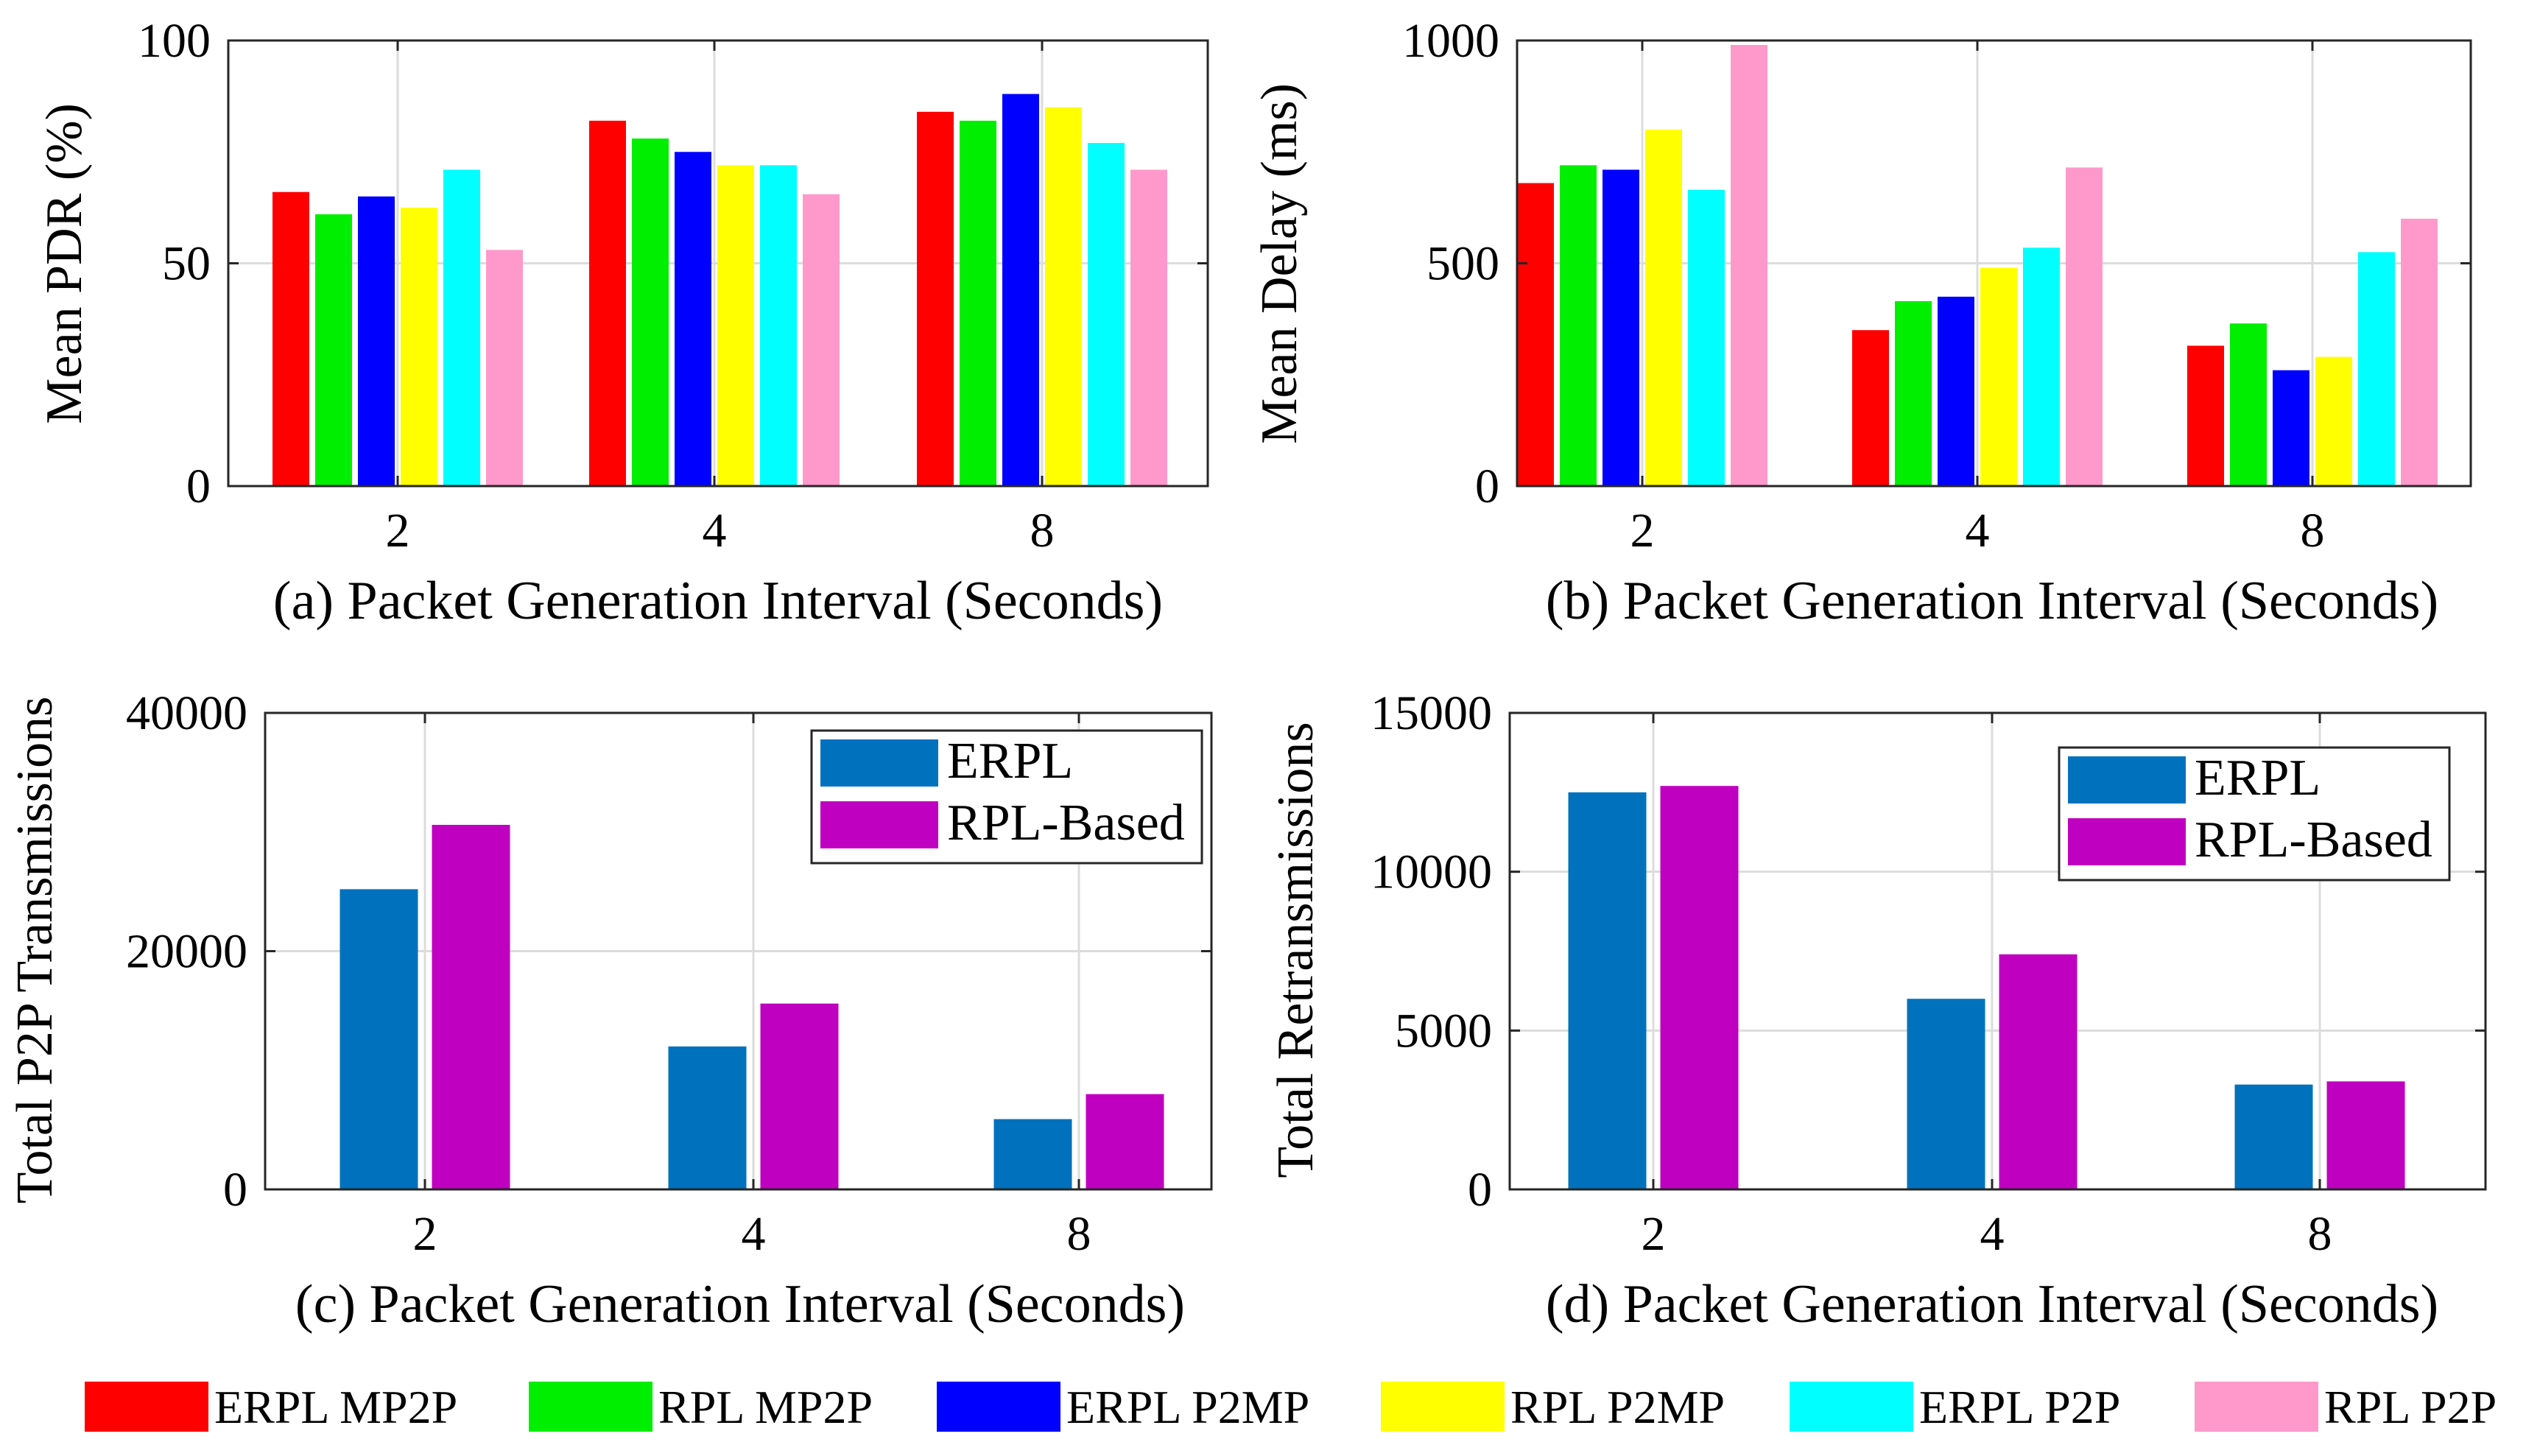 This screenshot has width=2526, height=1456. Describe the element at coordinates (2410, 1407) in the screenshot. I see `legend-label: RPL P2P` at that location.